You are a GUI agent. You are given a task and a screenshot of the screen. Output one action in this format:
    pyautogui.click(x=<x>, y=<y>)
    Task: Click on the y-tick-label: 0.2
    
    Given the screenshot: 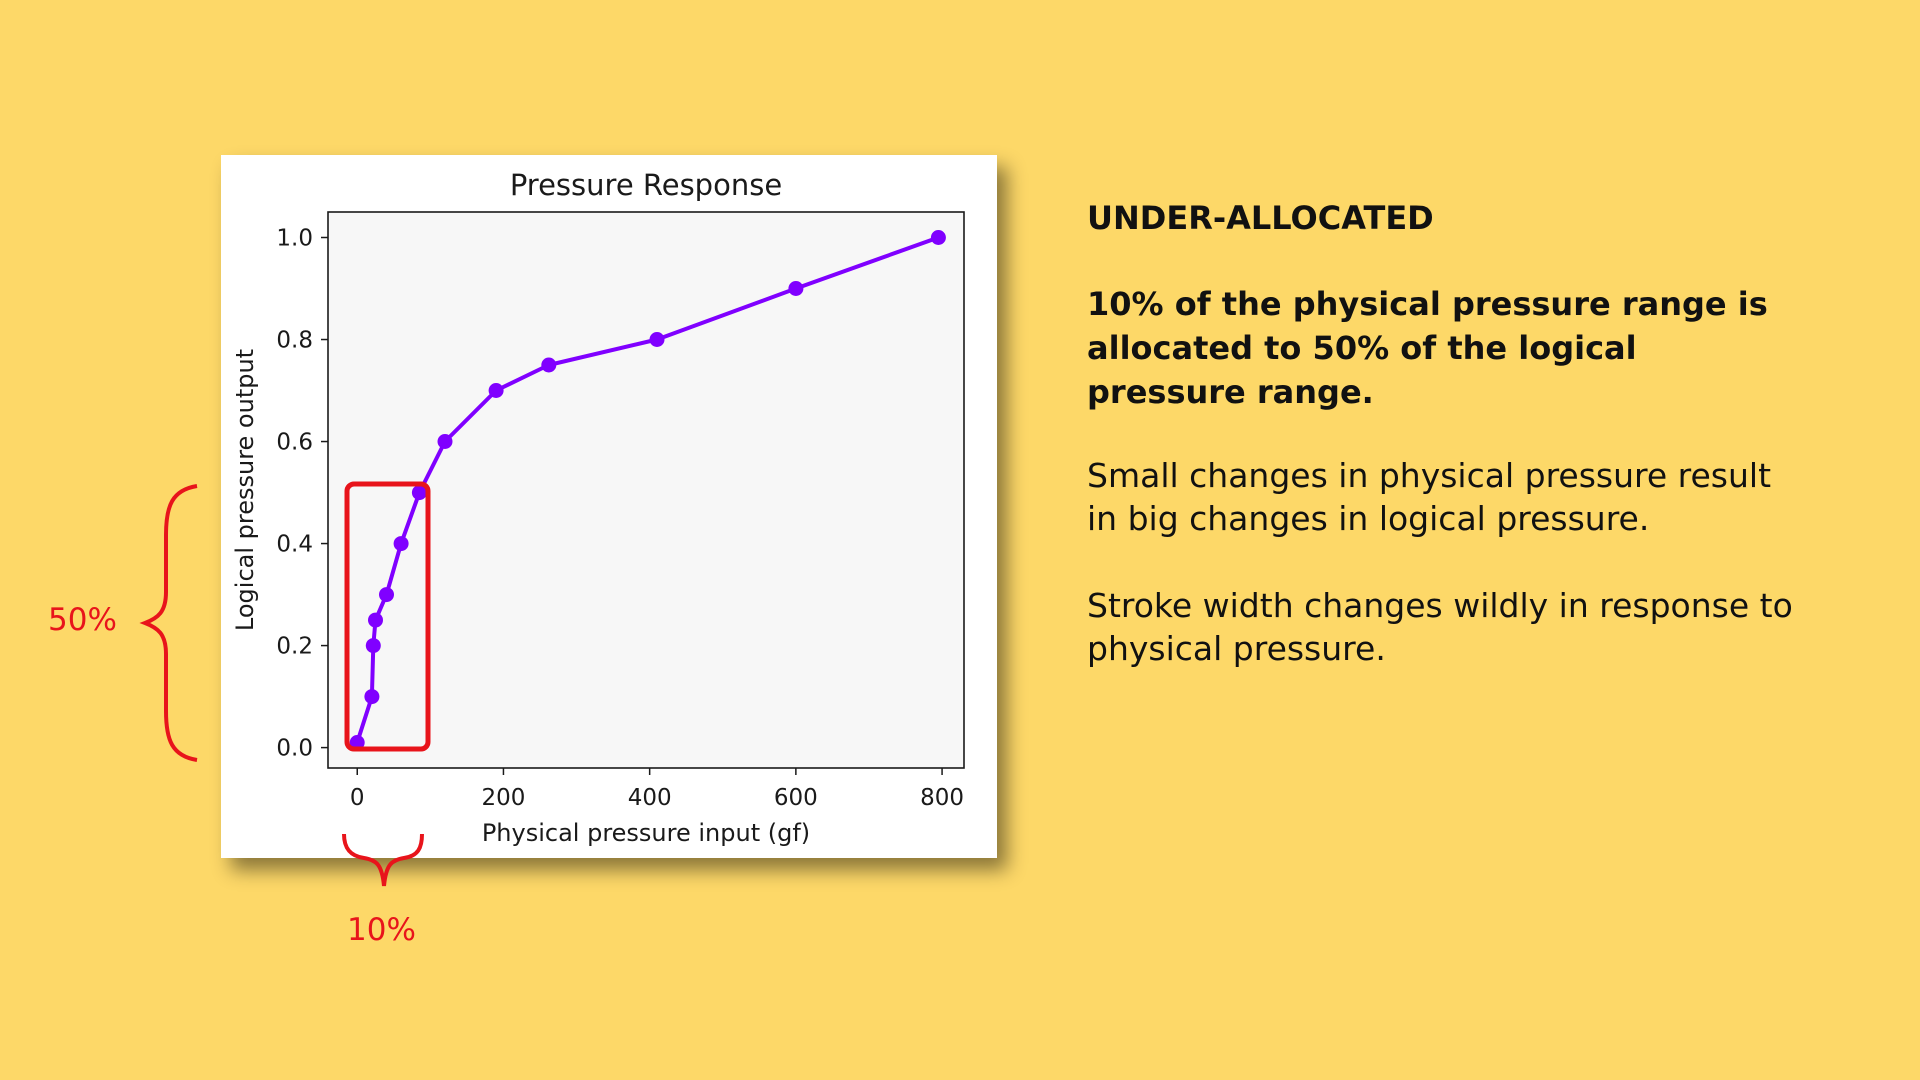 What is the action you would take?
    pyautogui.click(x=294, y=647)
    